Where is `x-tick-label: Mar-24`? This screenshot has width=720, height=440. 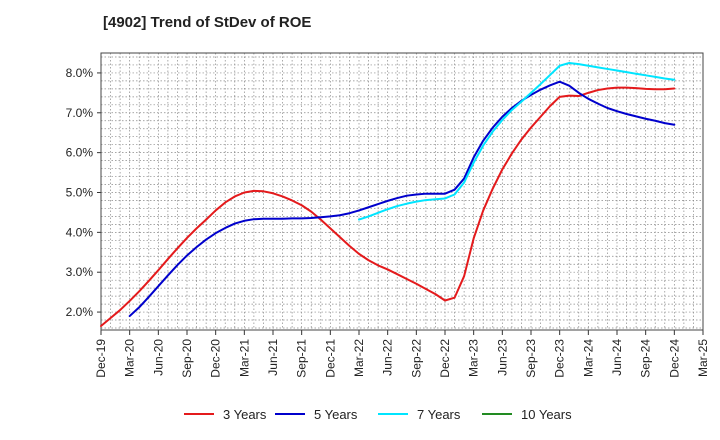
x-tick-label: Mar-24 is located at coordinates (588, 358).